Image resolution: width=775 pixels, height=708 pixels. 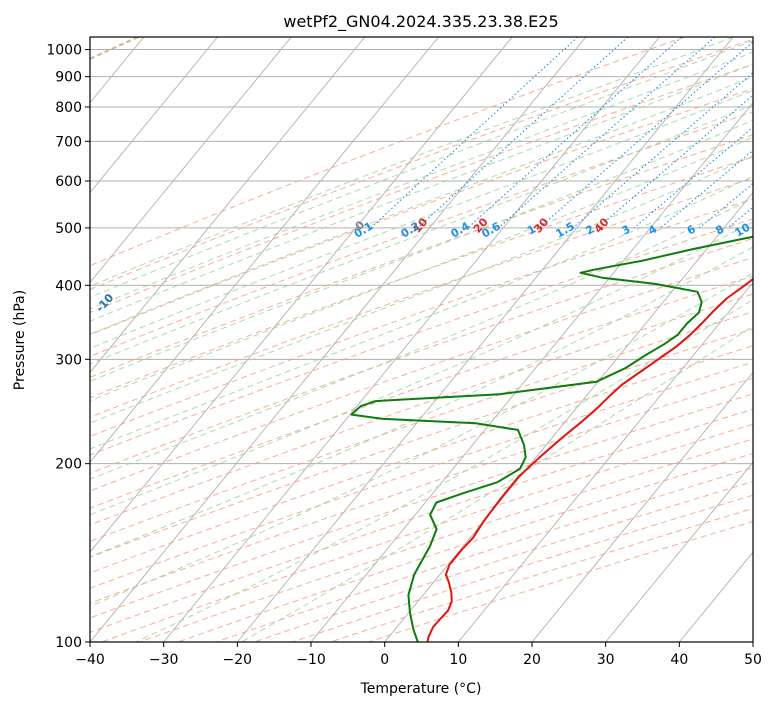 I want to click on y-tick-label: 1000, so click(x=64, y=51).